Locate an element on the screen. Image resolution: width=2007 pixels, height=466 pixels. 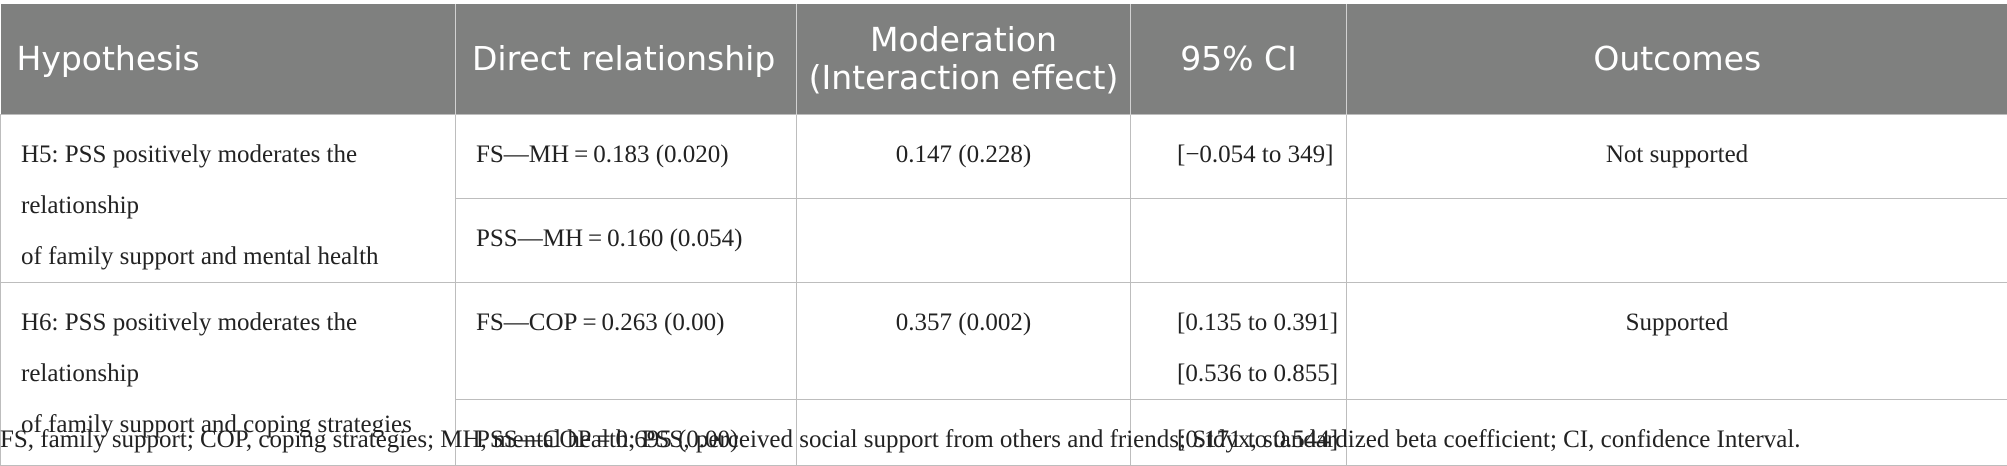
outcome-value: Supported is located at coordinates (1677, 315).